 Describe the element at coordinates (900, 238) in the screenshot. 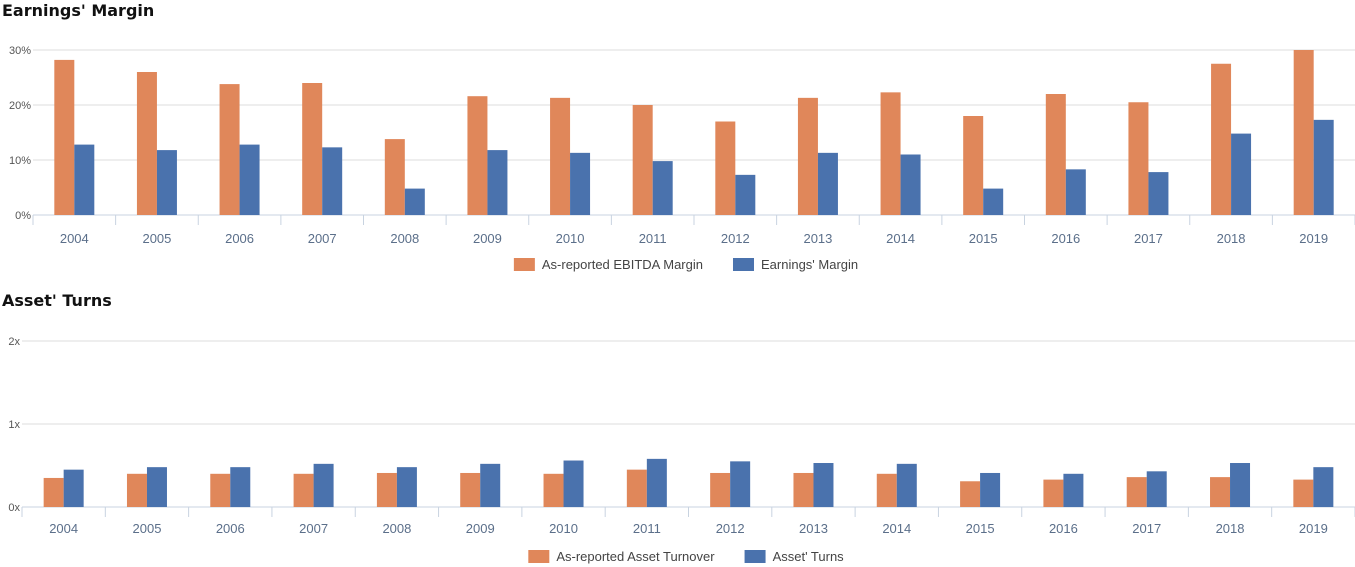

I see `x-category-label: 2014` at that location.